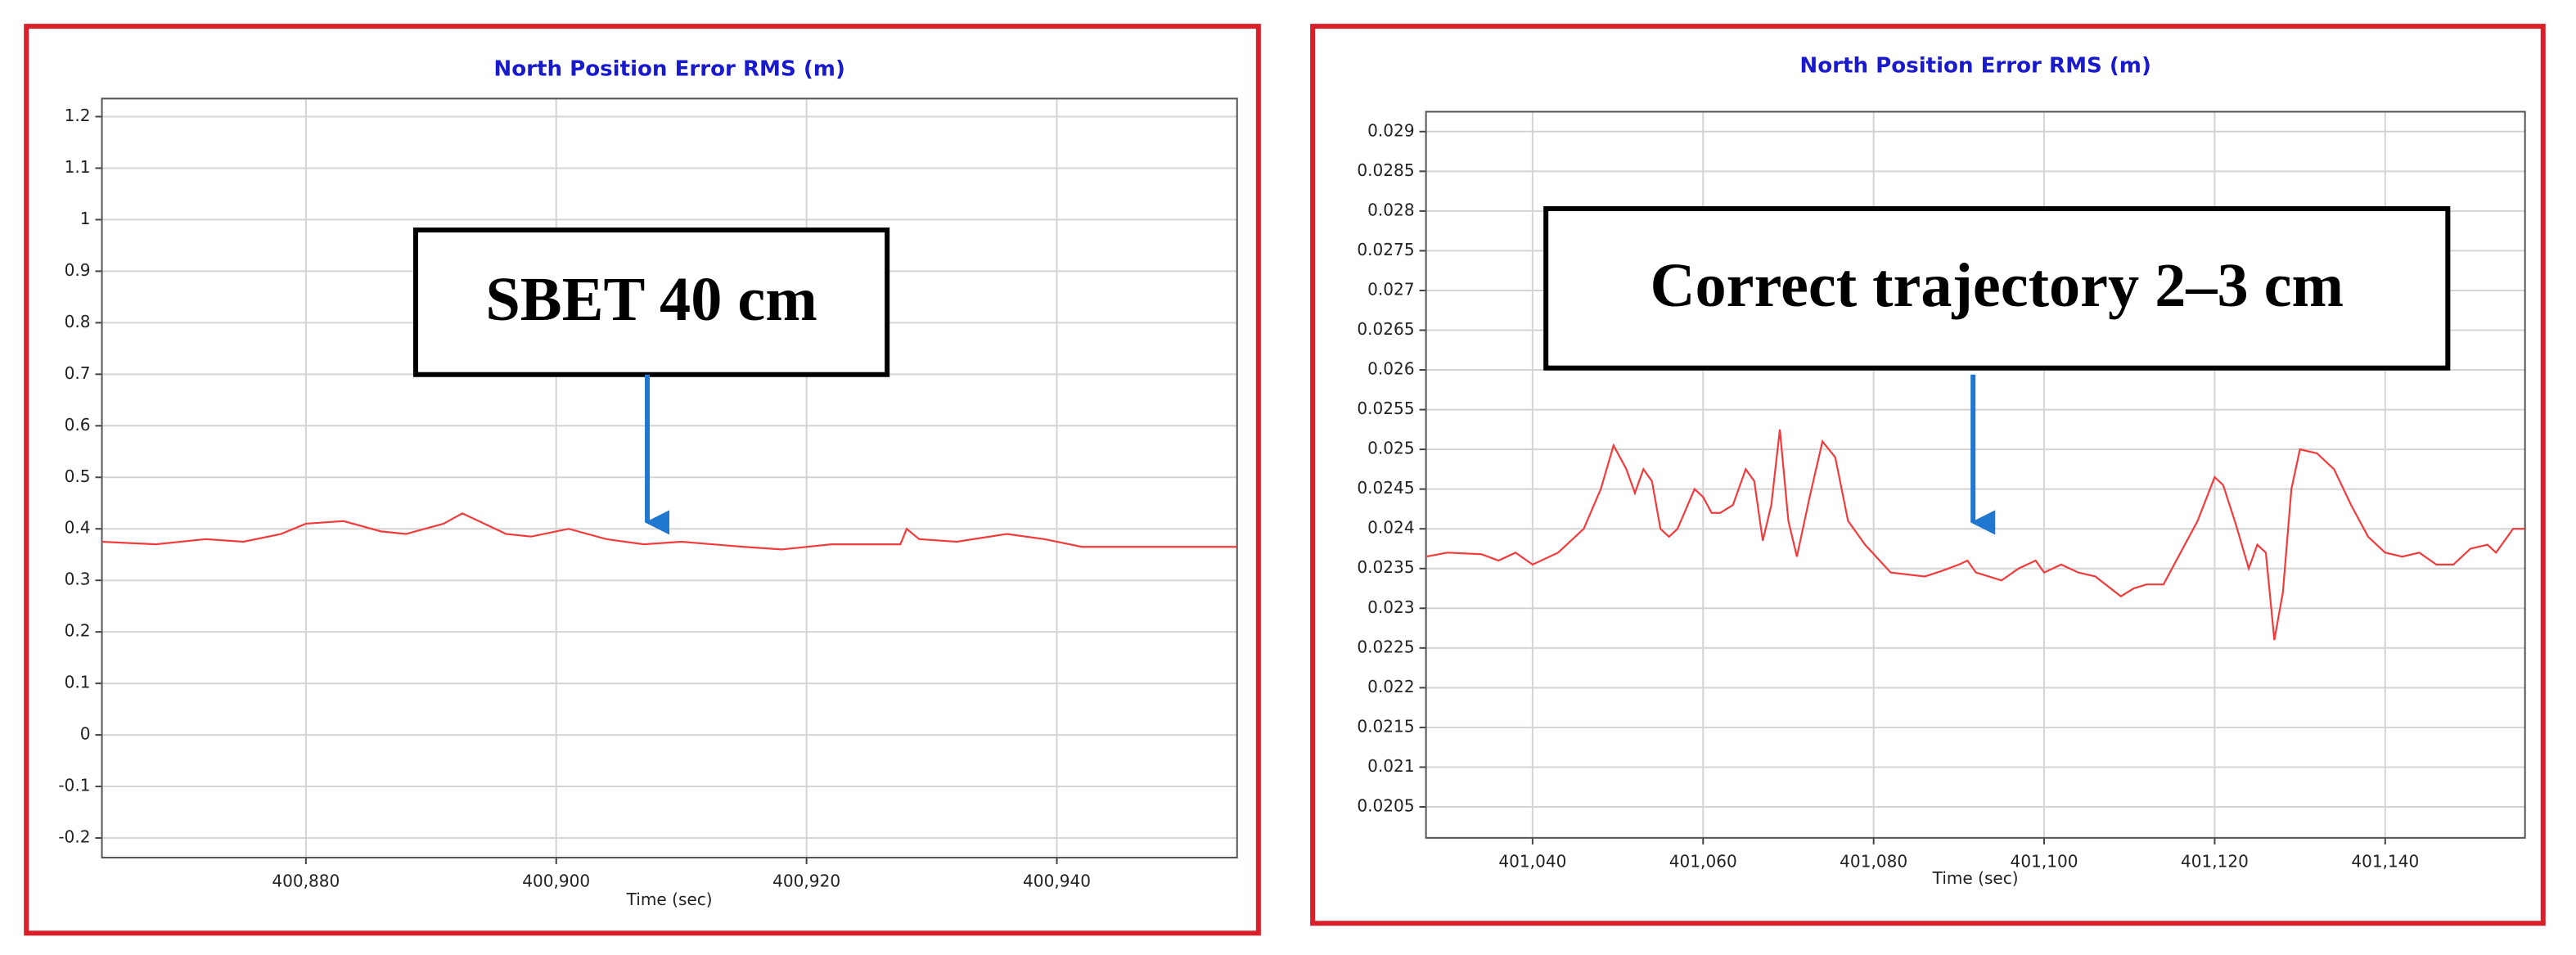 The image size is (2576, 955). Describe the element at coordinates (78, 579) in the screenshot. I see `y-tick-label: 0.3` at that location.